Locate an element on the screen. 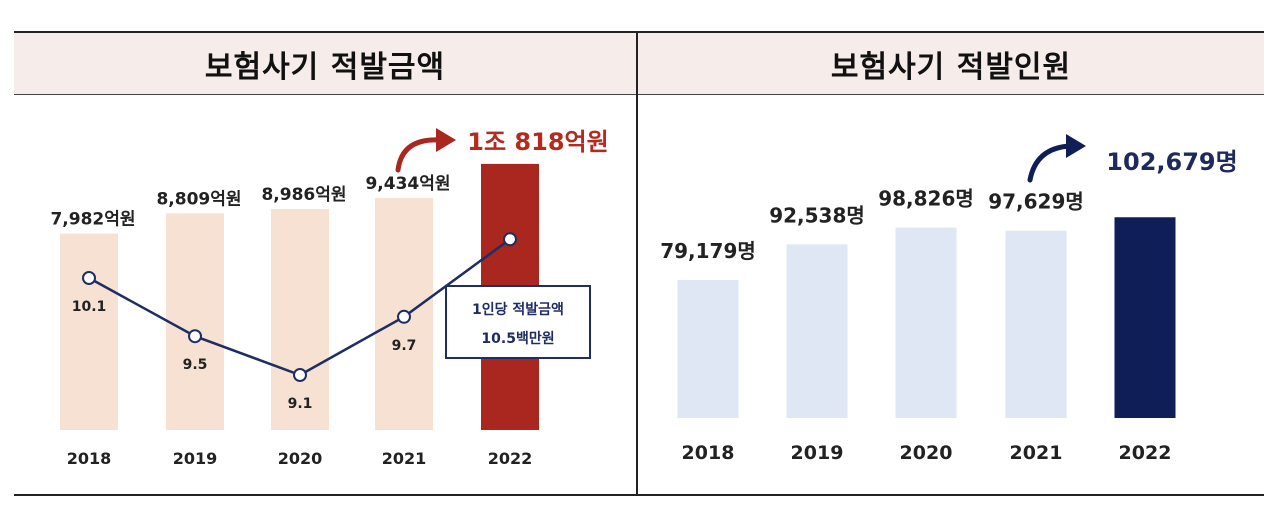 The height and width of the screenshot is (522, 1280). amount-bar-label: 7,982억원 is located at coordinates (92, 220).